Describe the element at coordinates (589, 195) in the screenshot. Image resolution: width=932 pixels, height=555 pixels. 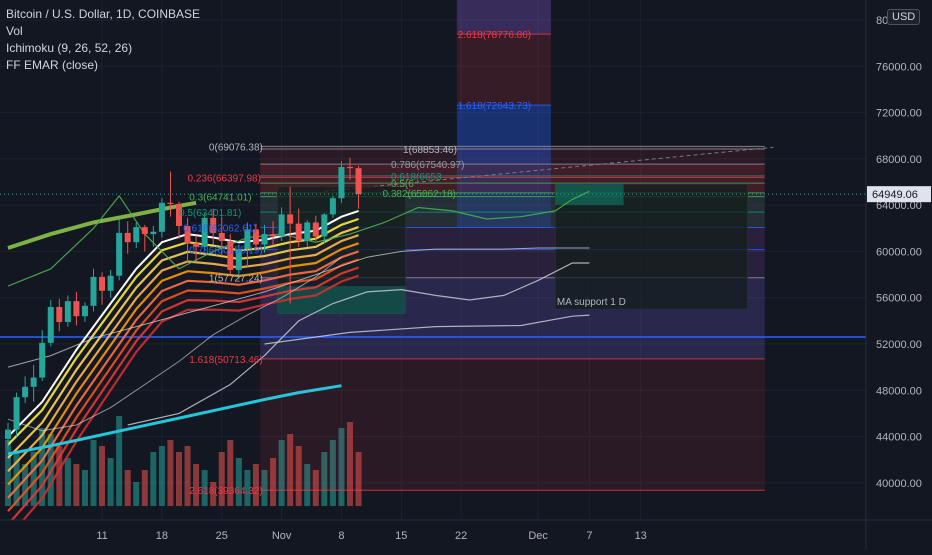
I see `pattern-box-right-green` at that location.